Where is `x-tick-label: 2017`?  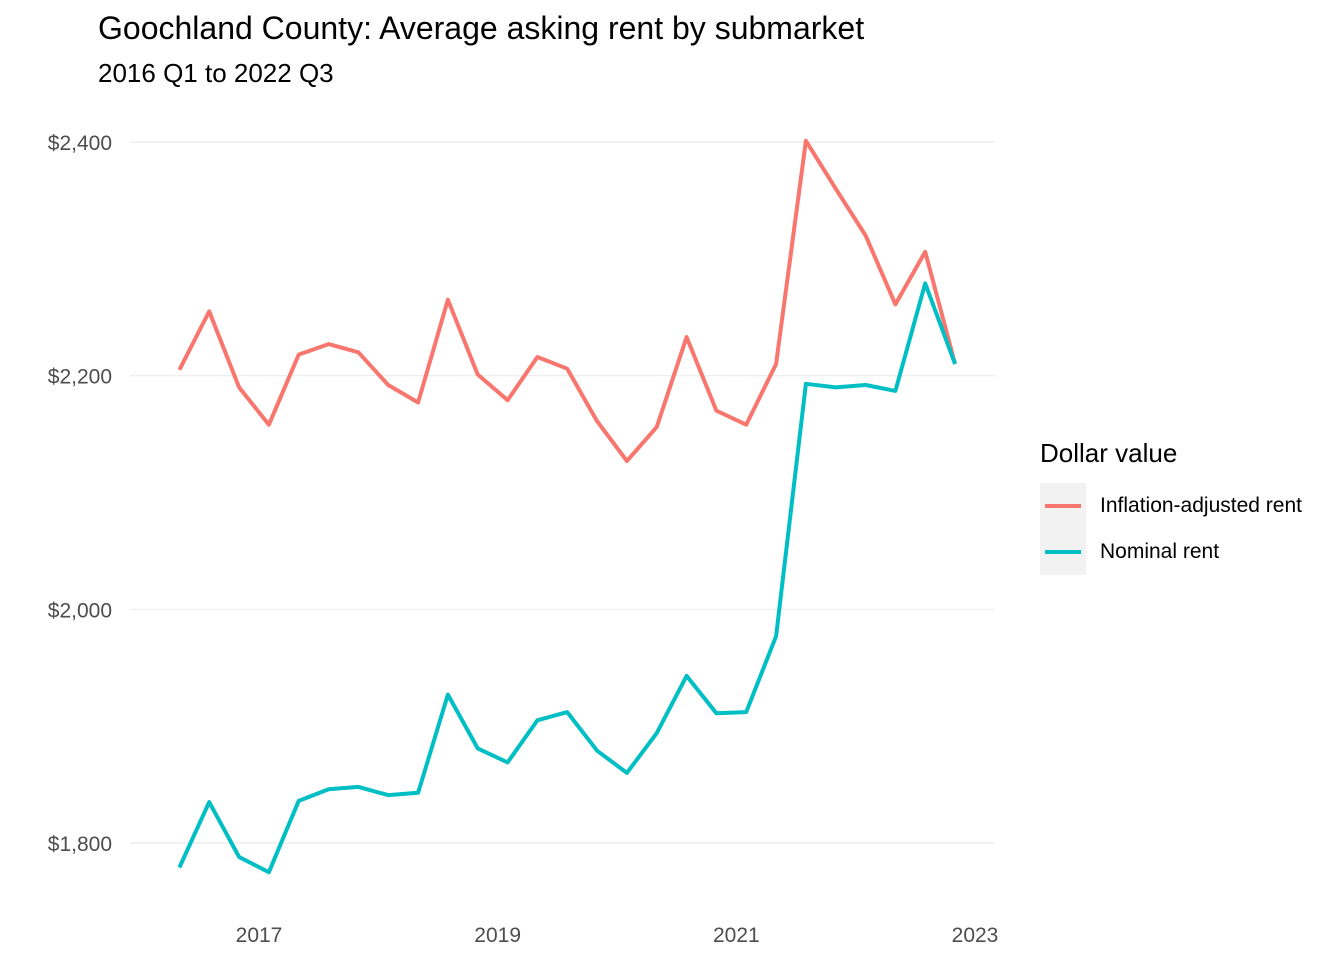
x-tick-label: 2017 is located at coordinates (259, 935).